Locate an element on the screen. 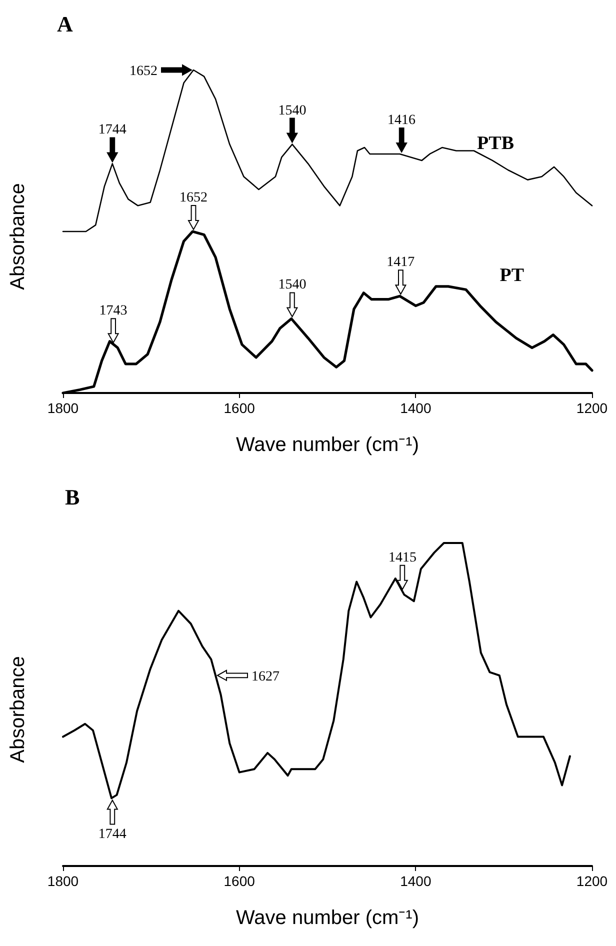 The image size is (616, 946). annotation: 1743 is located at coordinates (113, 311).